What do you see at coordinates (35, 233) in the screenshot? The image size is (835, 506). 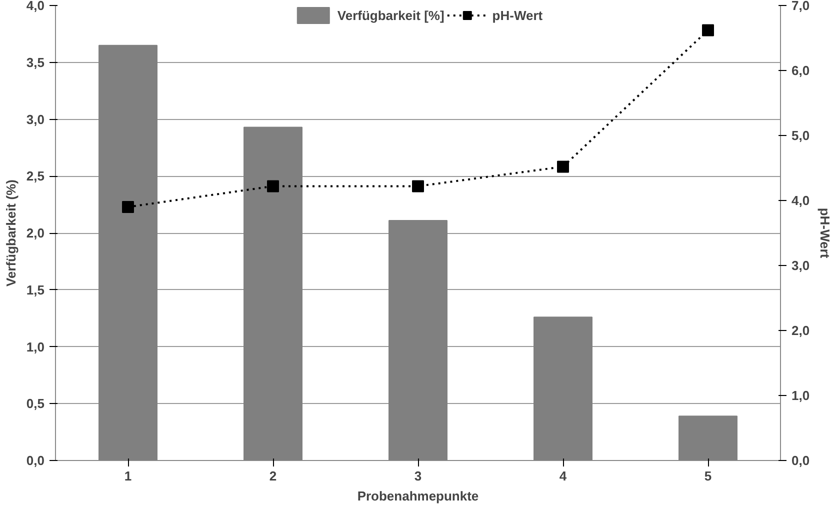 I see `y-tick-label: 2,0` at bounding box center [35, 233].